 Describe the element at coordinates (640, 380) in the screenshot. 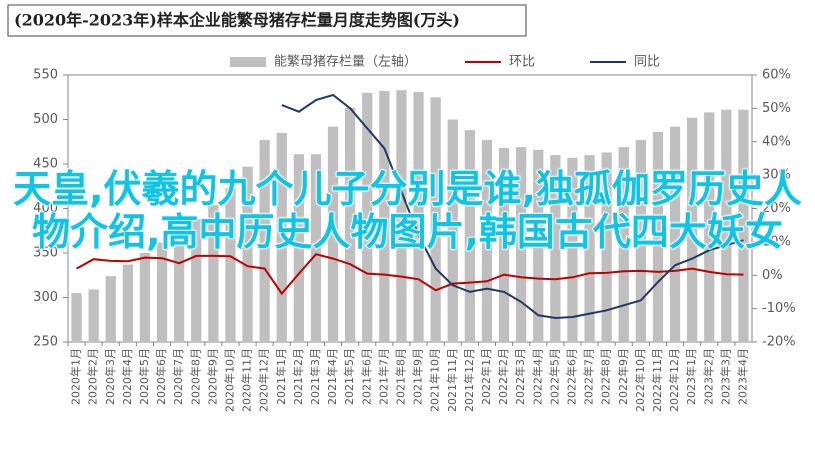

I see `x-tick-label: 2022年10月` at that location.